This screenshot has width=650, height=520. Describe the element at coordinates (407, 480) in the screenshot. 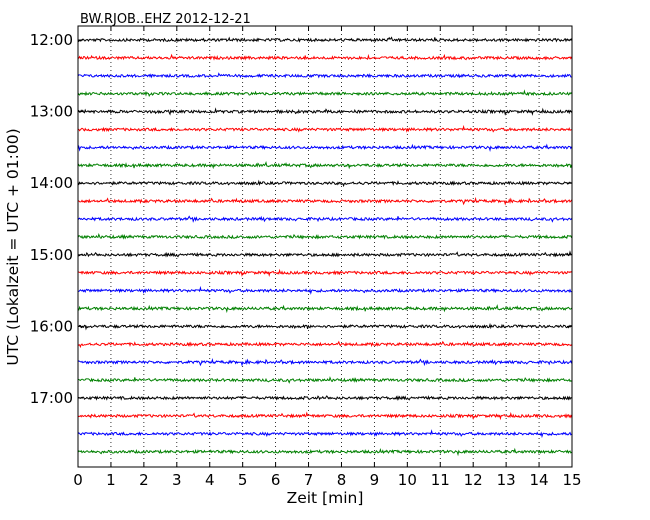

I see `x-tick-label: 10` at that location.